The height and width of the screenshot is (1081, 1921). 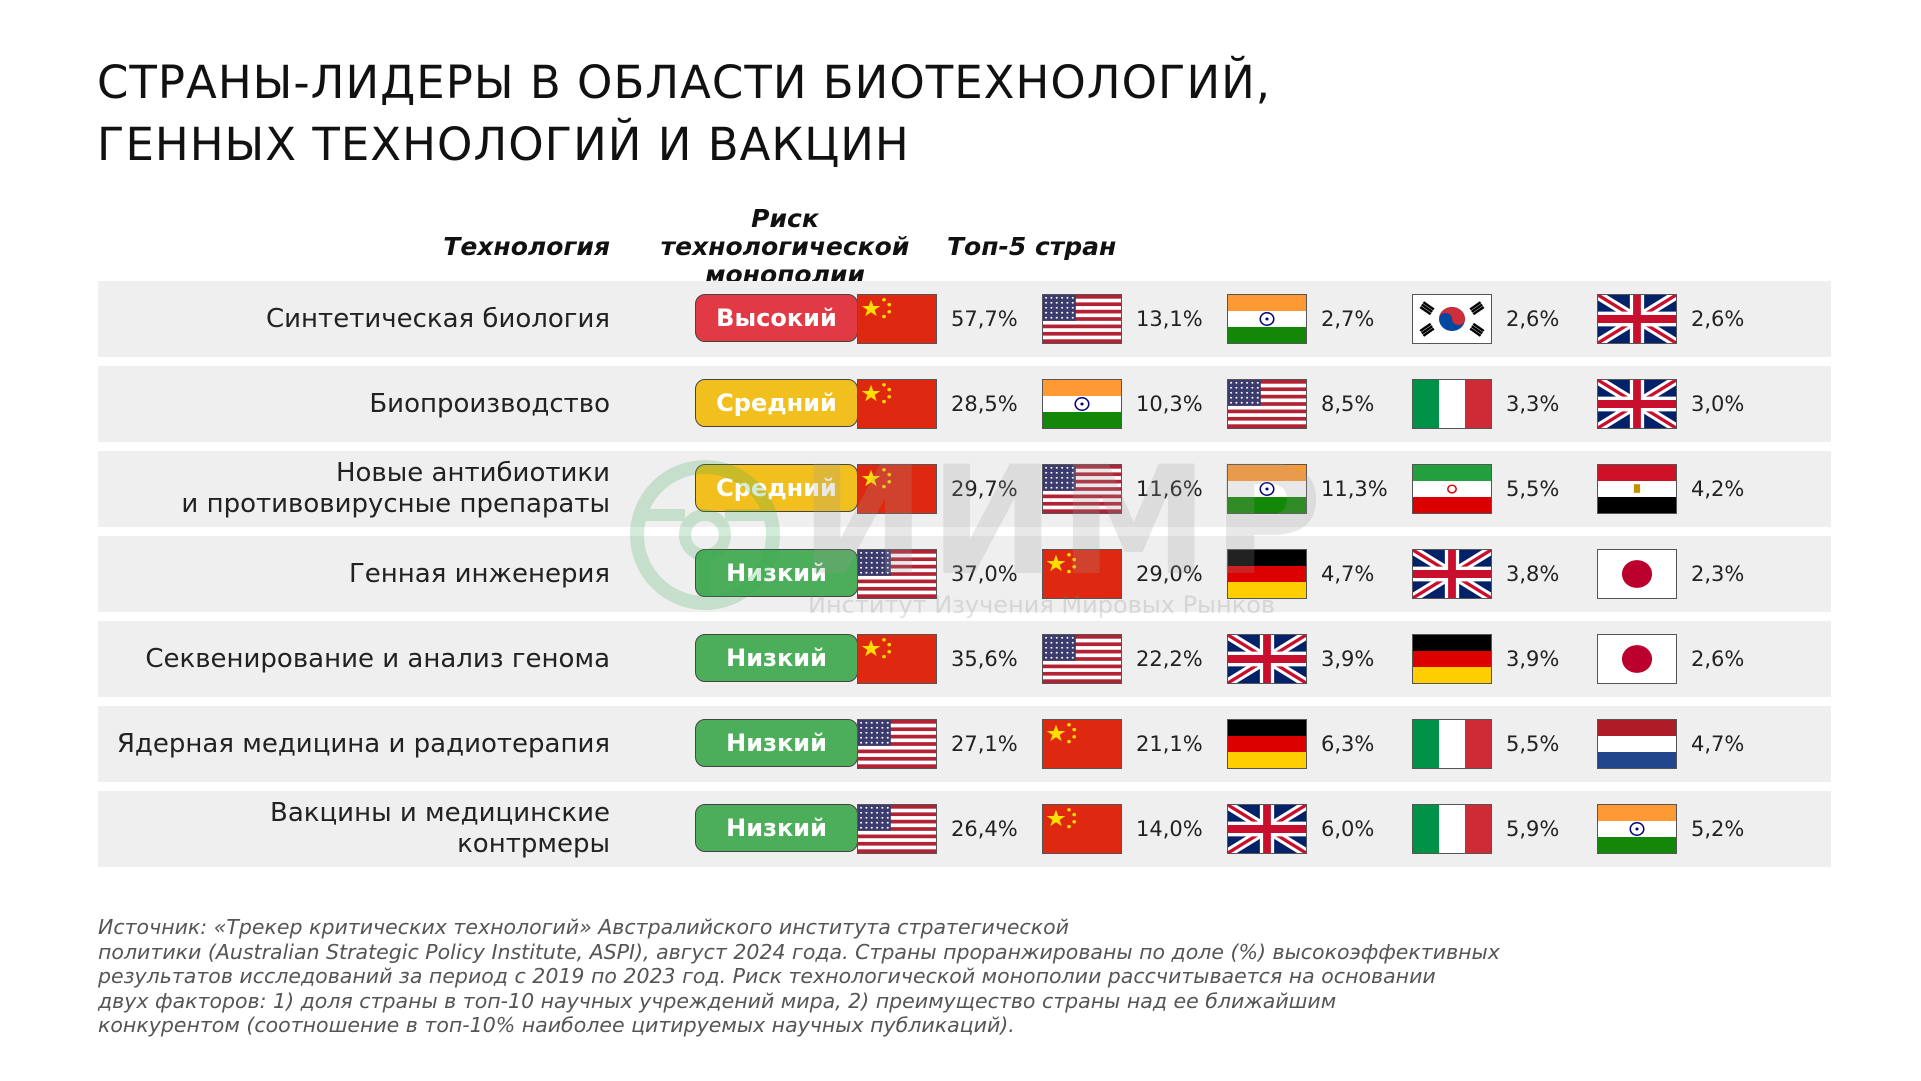 What do you see at coordinates (1132, 489) in the screenshot?
I see `country-cell: 11,6%` at bounding box center [1132, 489].